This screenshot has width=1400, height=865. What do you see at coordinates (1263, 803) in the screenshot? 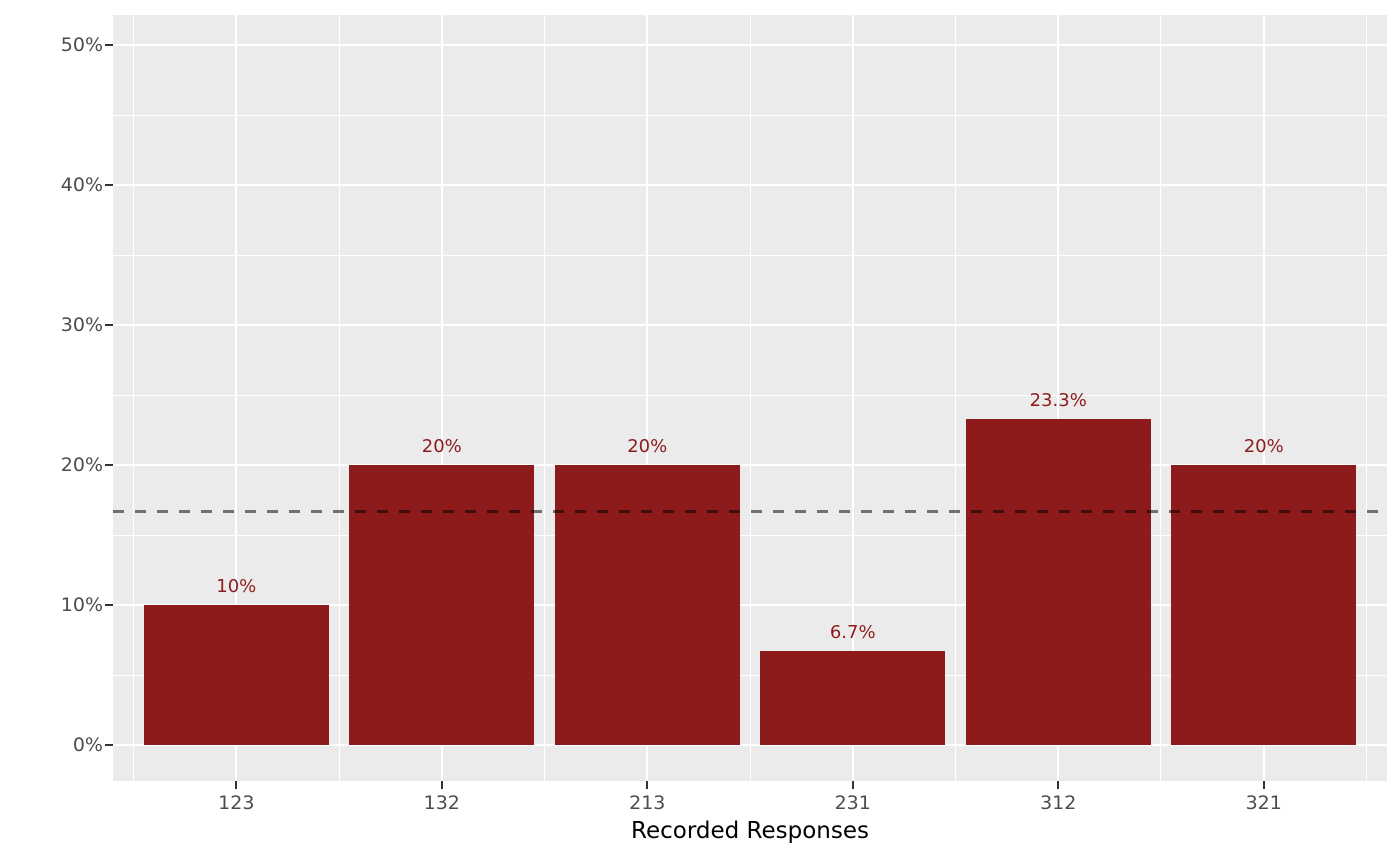
I see `x-axis-tick-label: 321` at bounding box center [1263, 803].